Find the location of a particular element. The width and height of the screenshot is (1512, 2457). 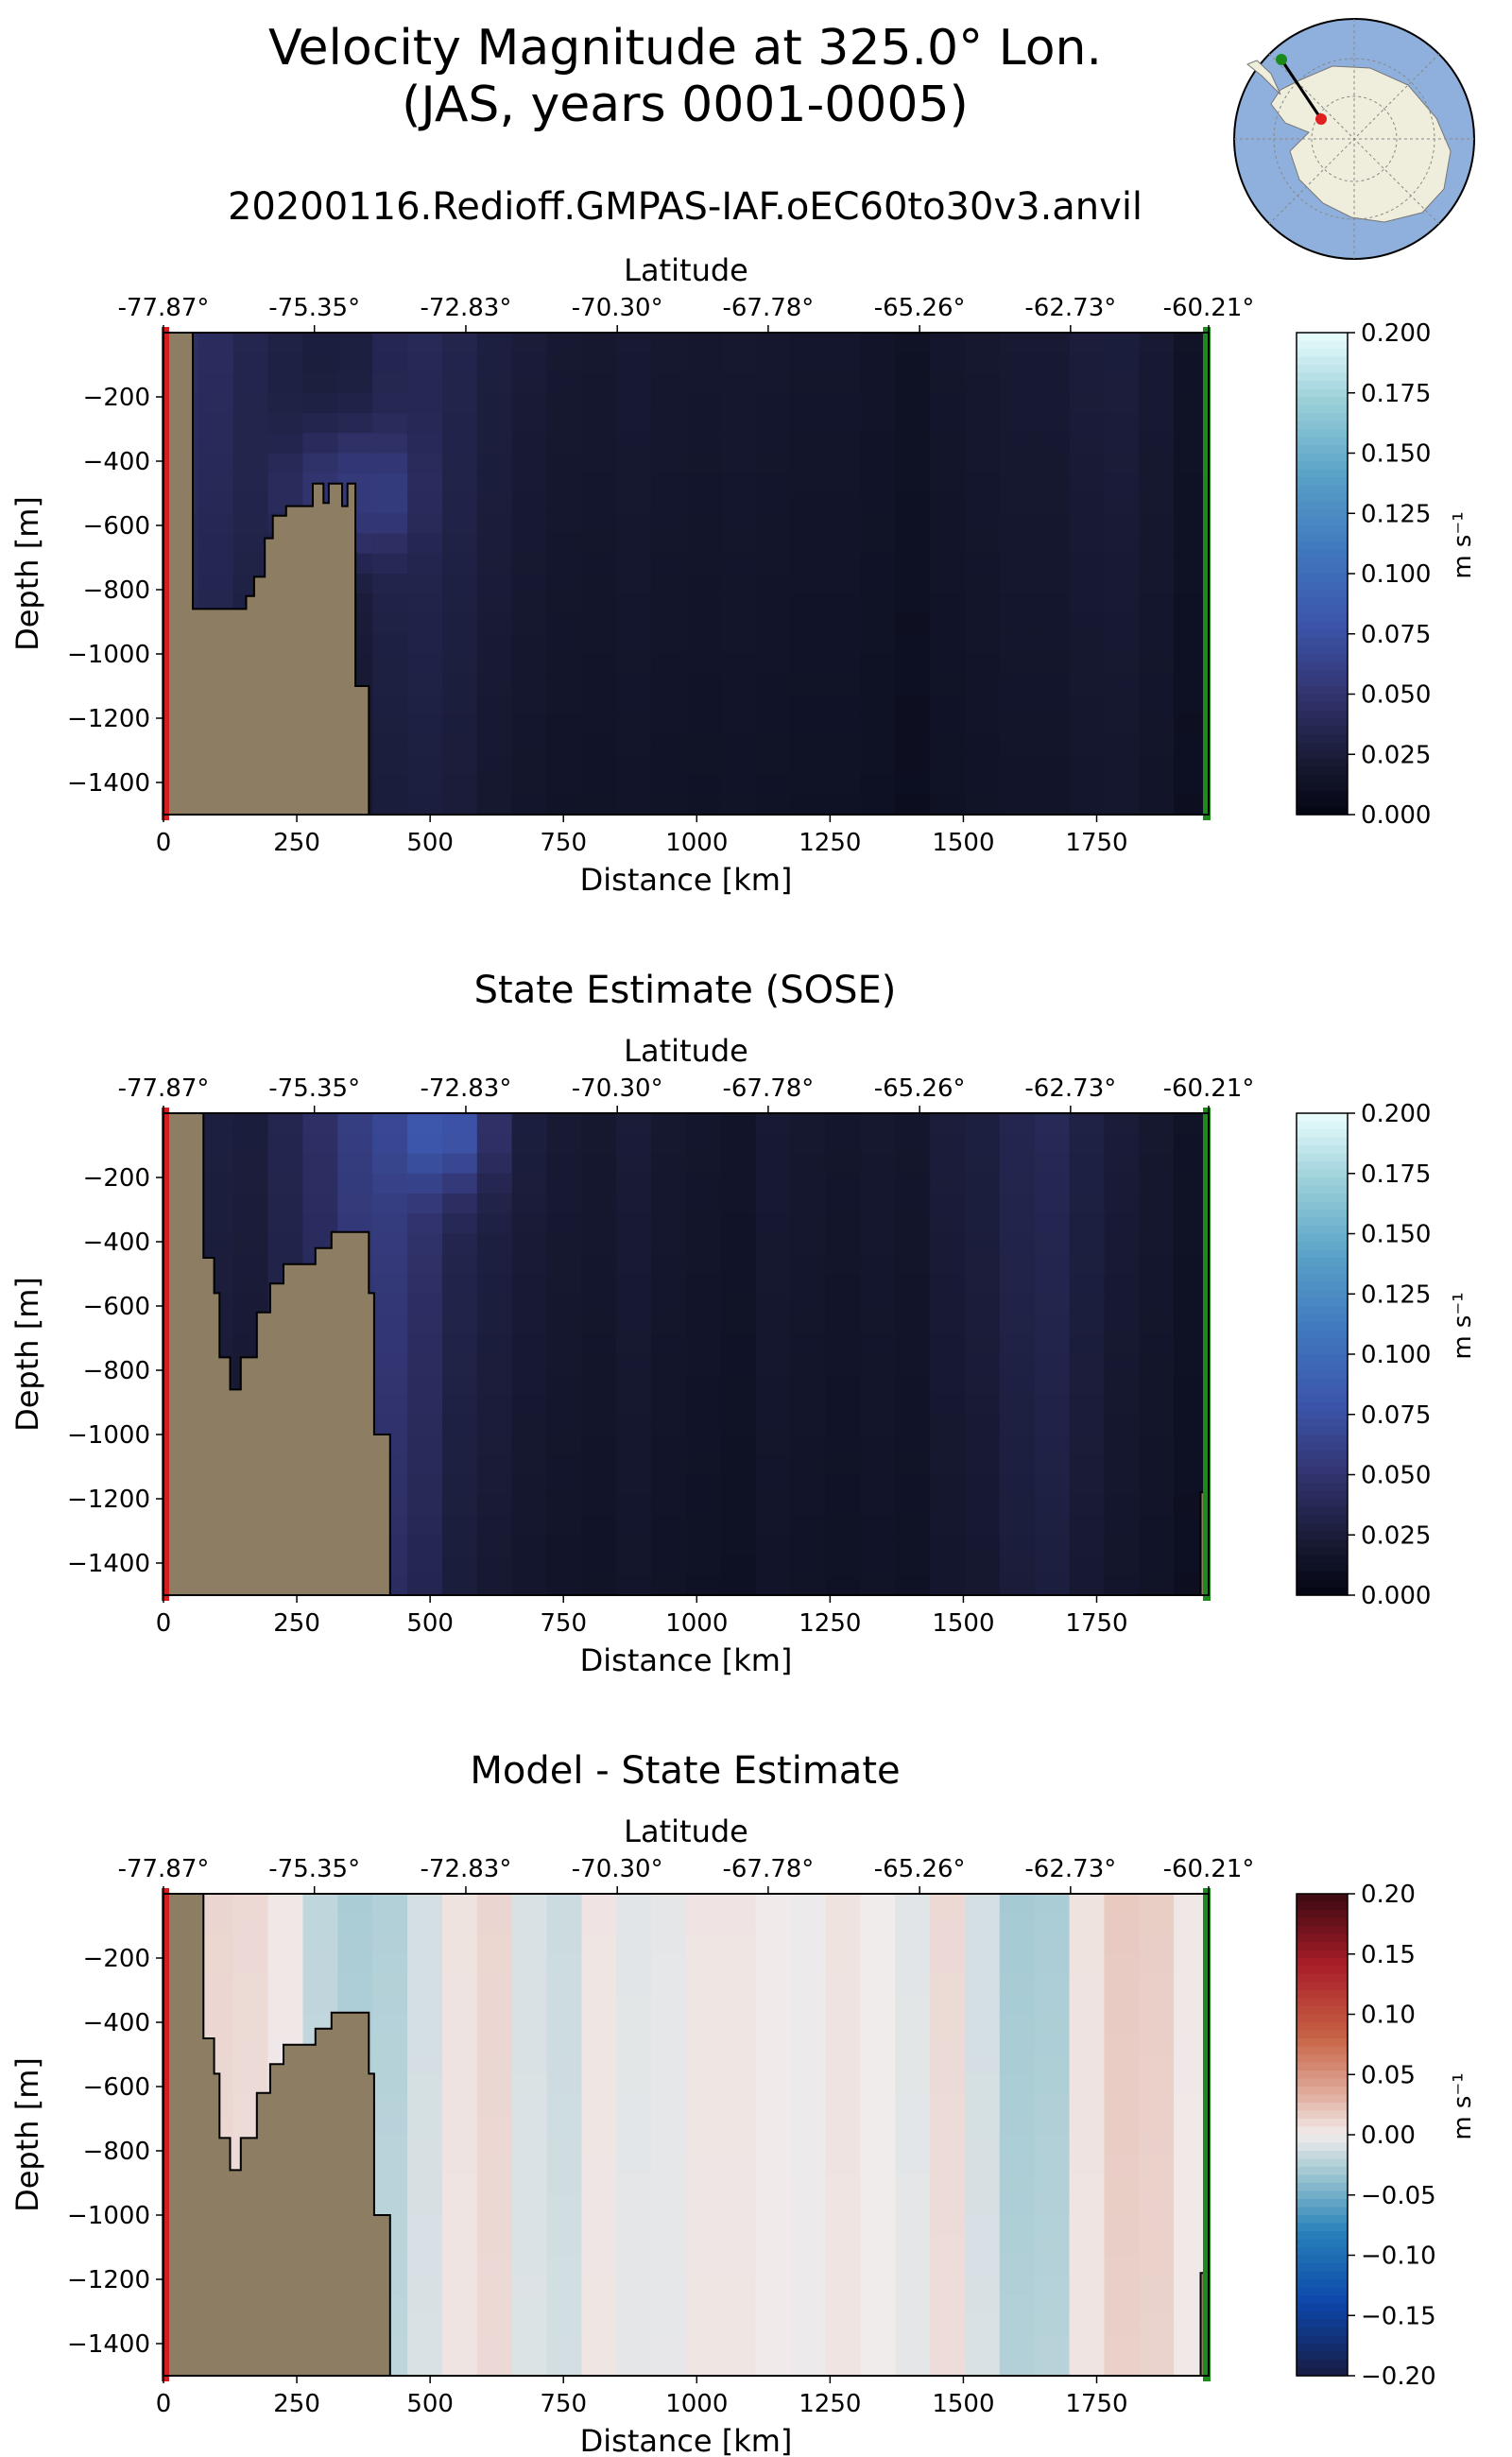

colorbar-tick-label: −0.20 is located at coordinates (1398, 2376).